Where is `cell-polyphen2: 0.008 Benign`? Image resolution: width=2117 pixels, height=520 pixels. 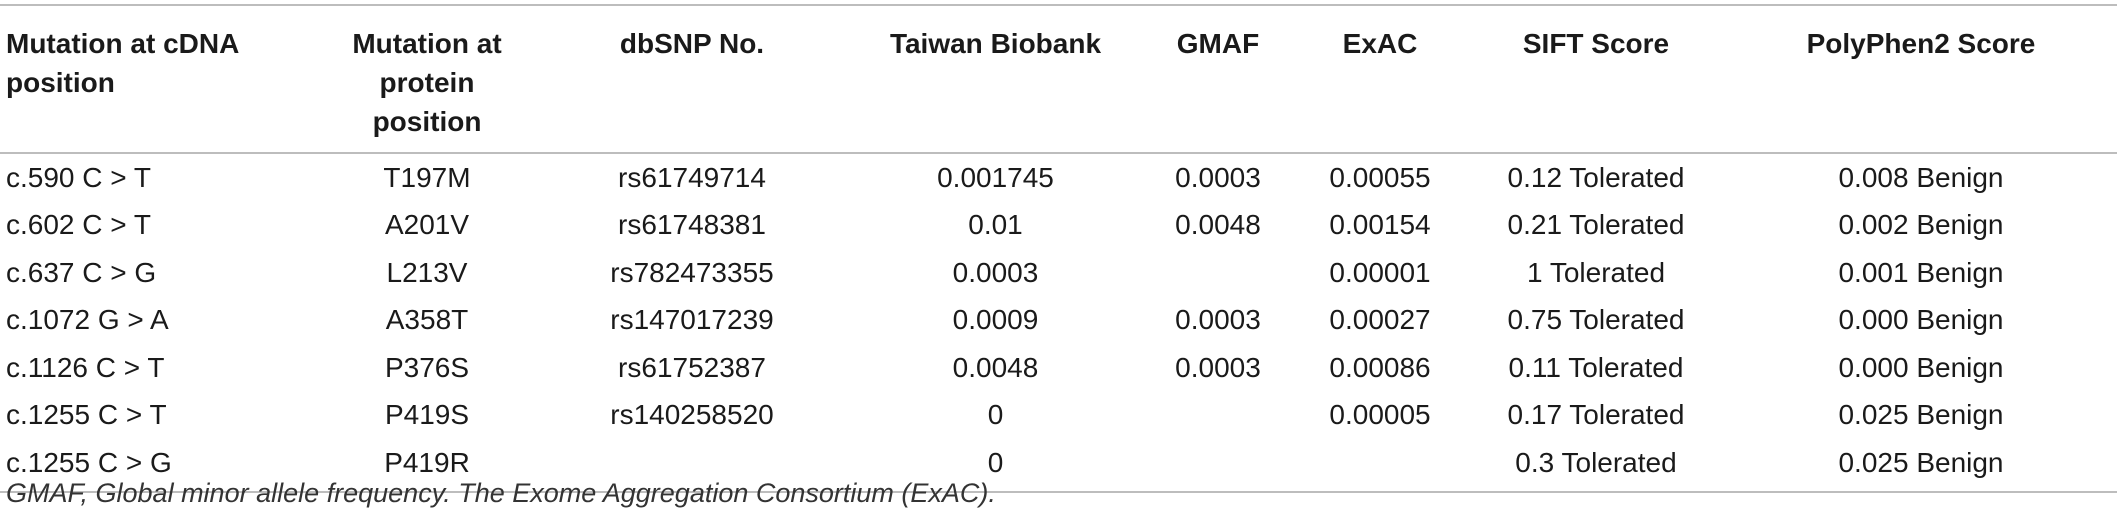 cell-polyphen2: 0.008 Benign is located at coordinates (1921, 177).